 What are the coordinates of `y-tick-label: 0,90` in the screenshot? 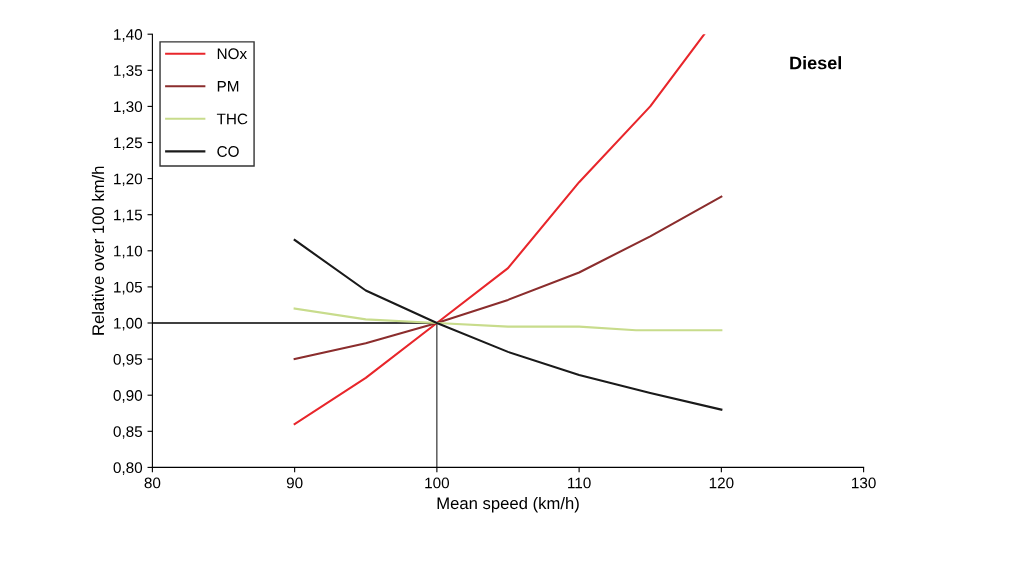 It's located at (128, 396).